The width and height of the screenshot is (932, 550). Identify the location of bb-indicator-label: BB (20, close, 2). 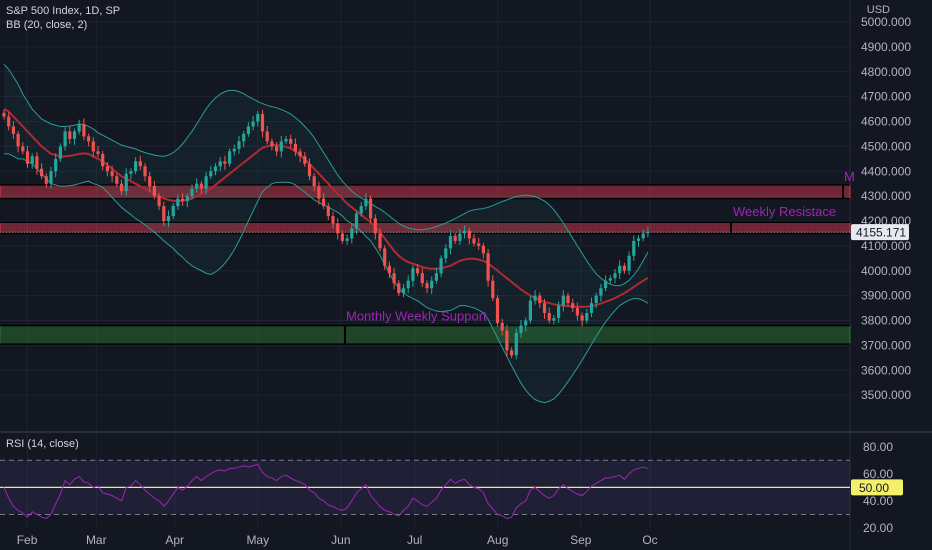
(47, 25).